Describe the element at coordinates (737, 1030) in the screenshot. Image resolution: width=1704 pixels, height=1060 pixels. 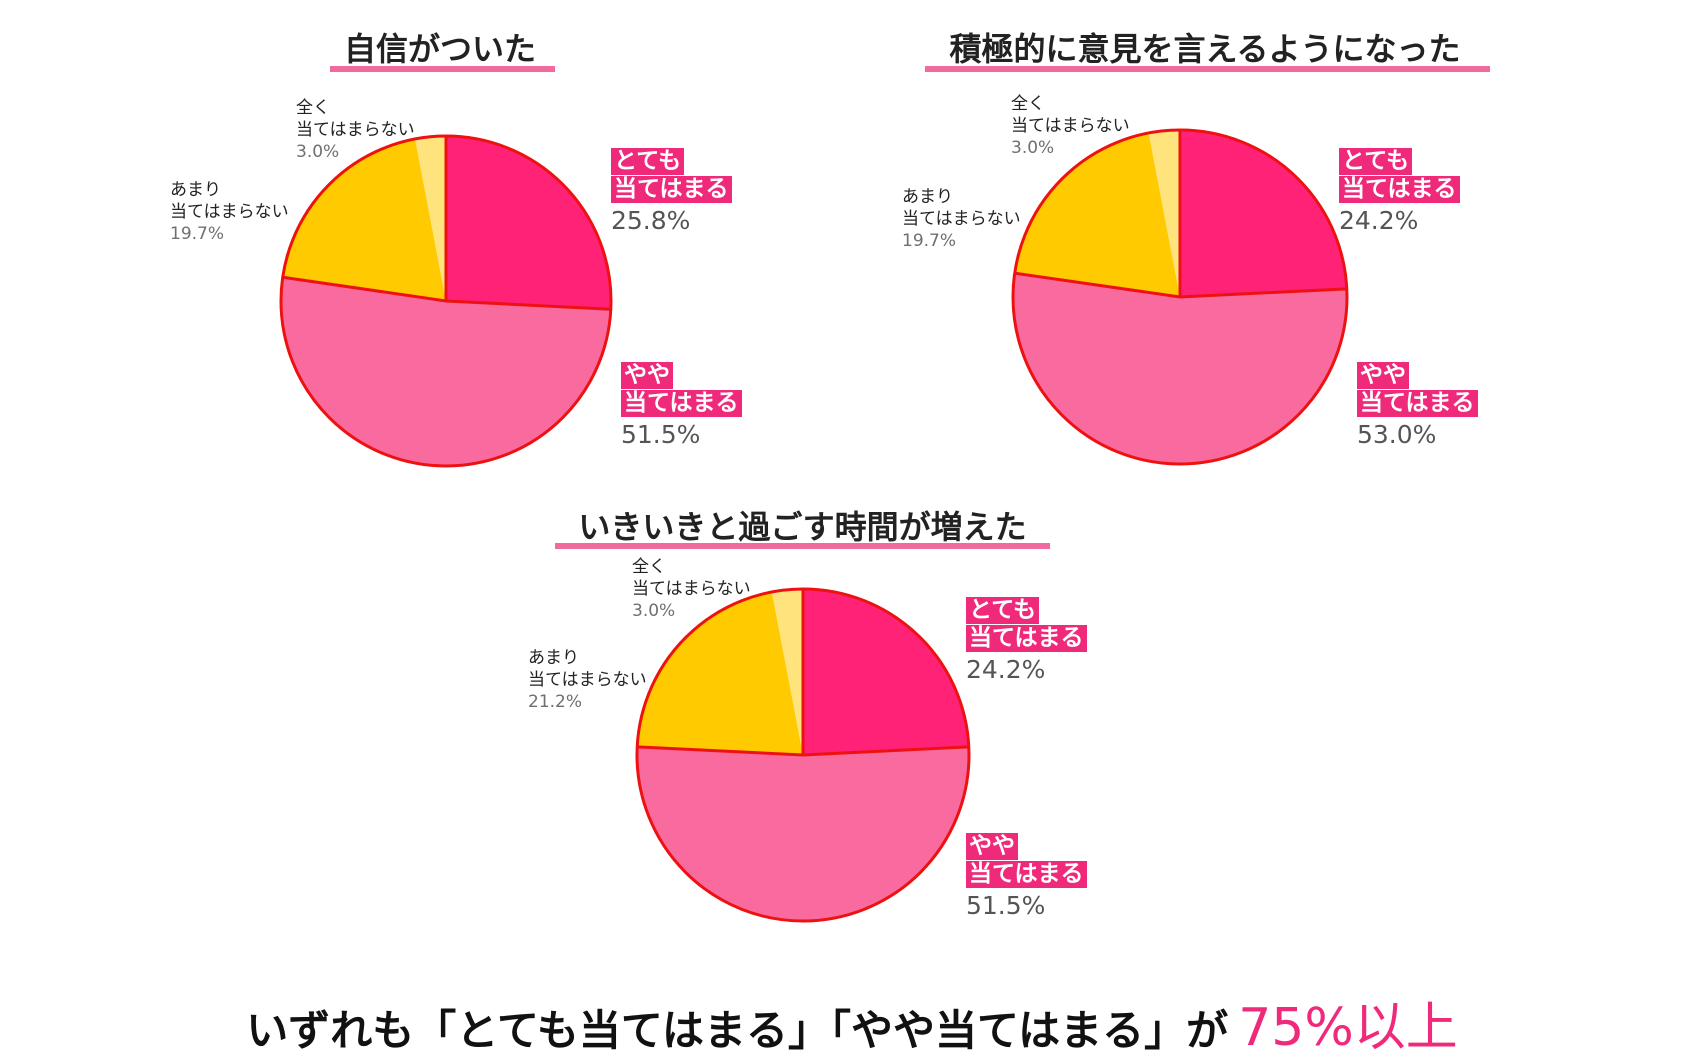
I see `summary-main: いずれも「とても当てはまる」「やや当てはまる」が` at that location.